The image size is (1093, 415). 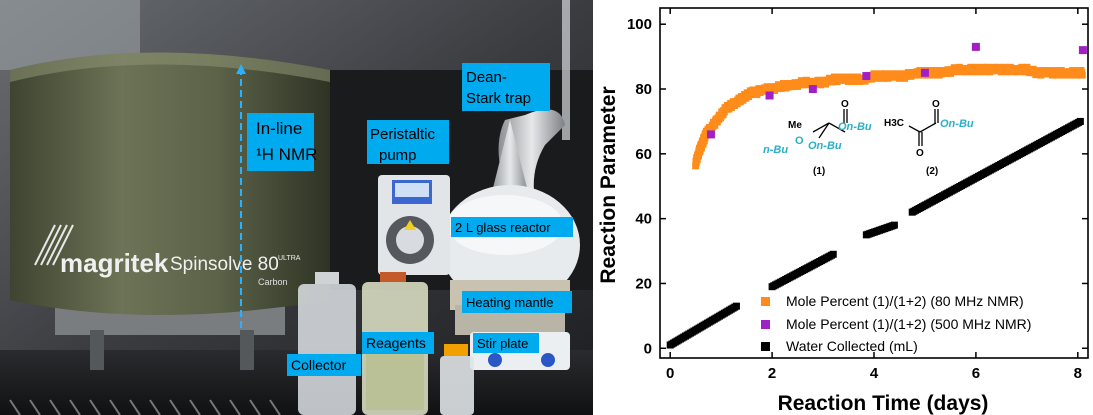 I want to click on label-heating-mantle: Heating mantle, so click(x=517, y=302).